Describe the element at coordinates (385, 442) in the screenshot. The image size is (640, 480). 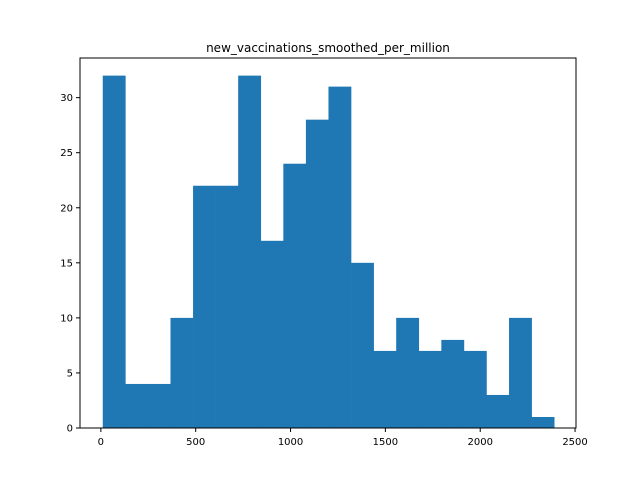
I see `x-tick-label: 1500` at that location.